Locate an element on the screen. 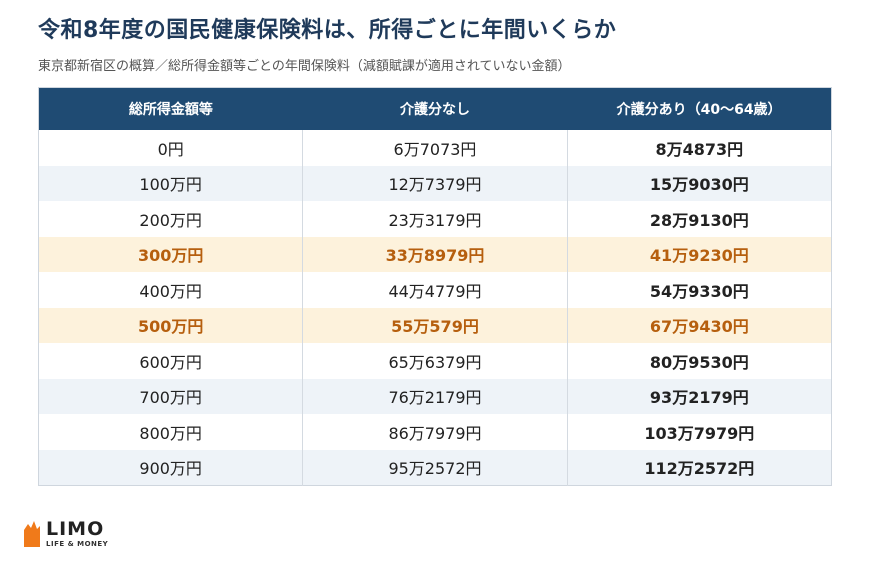  cell-income: 600万円 is located at coordinates (170, 362).